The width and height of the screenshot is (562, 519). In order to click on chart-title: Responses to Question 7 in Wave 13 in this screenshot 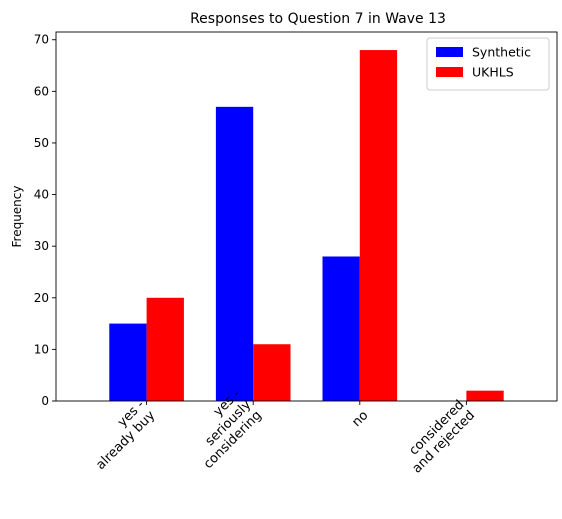, I will do `click(318, 19)`.